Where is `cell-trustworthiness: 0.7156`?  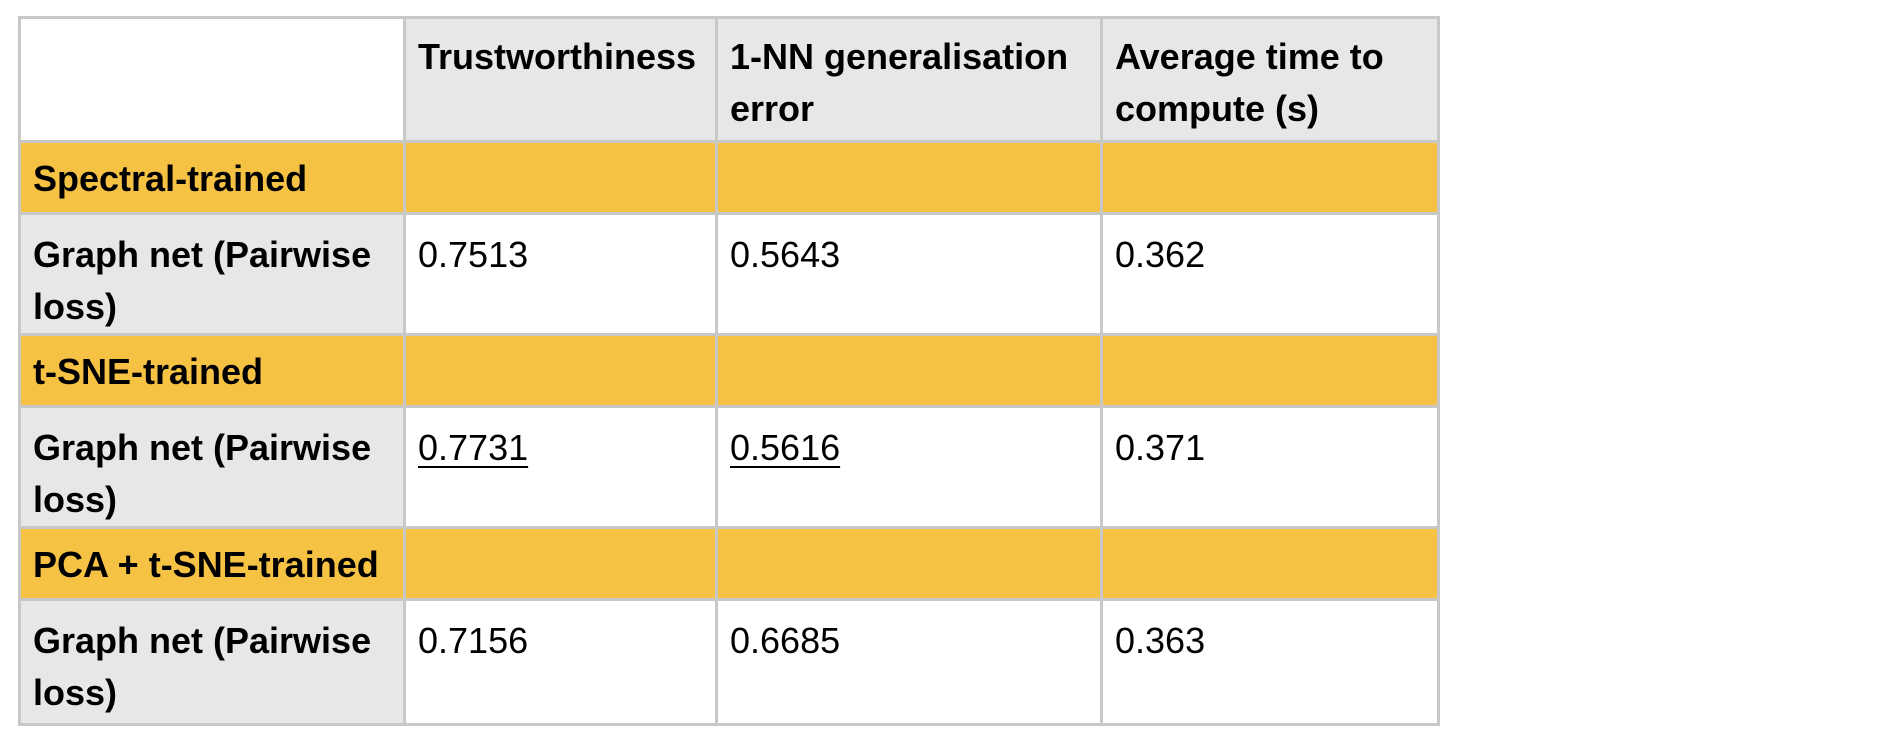
cell-trustworthiness: 0.7156 is located at coordinates (560, 662).